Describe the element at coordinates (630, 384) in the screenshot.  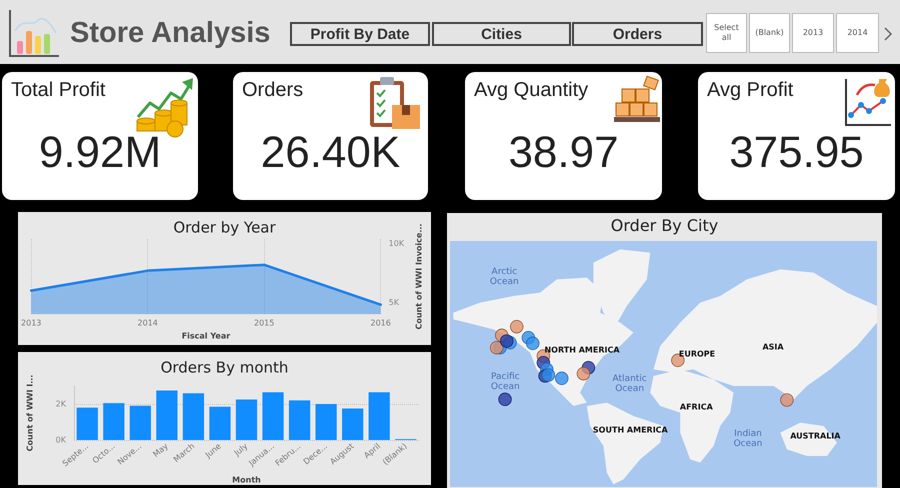
I see `text: Atlantic Ocean` at that location.